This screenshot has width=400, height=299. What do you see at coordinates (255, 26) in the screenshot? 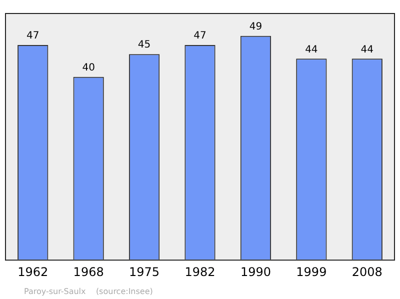
I see `data-label: 49` at bounding box center [255, 26].